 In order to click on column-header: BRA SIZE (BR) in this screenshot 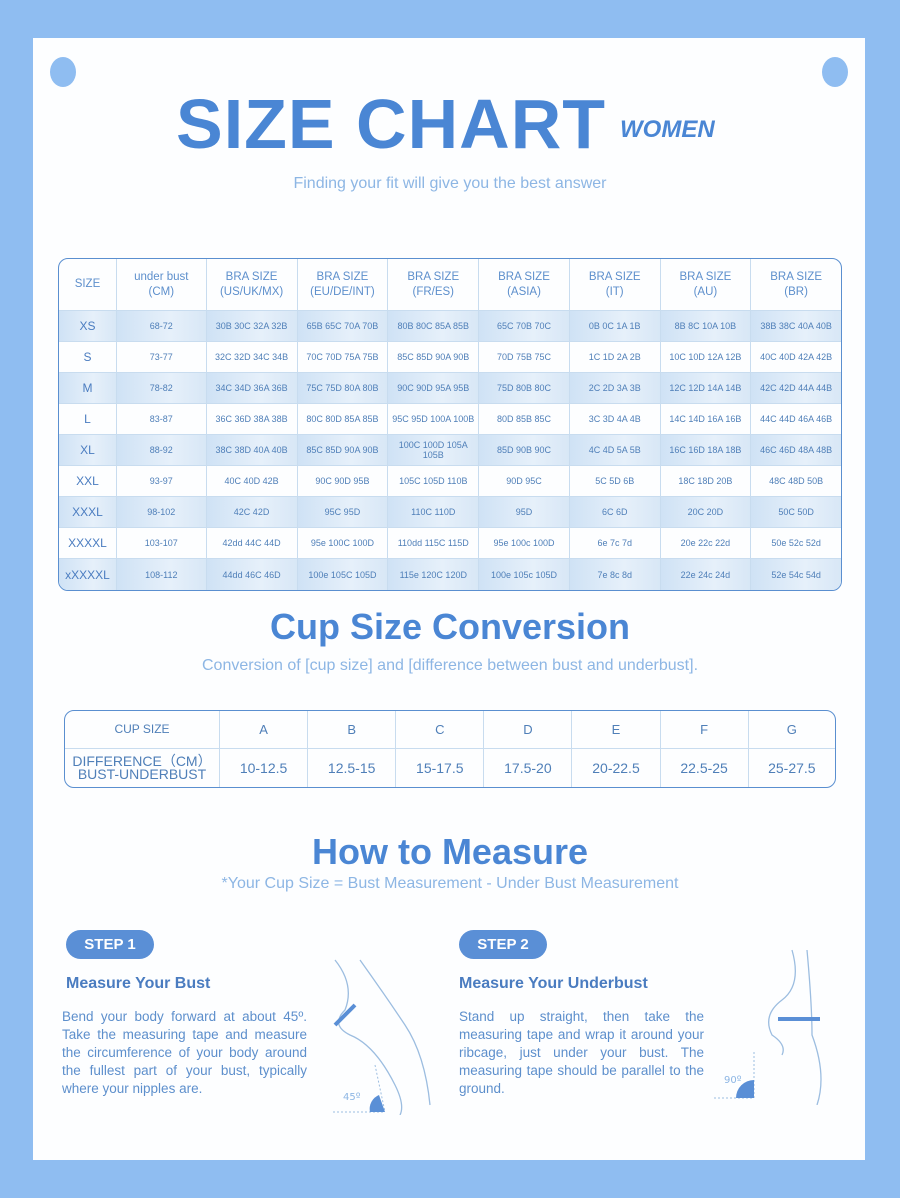, I will do `click(796, 285)`.